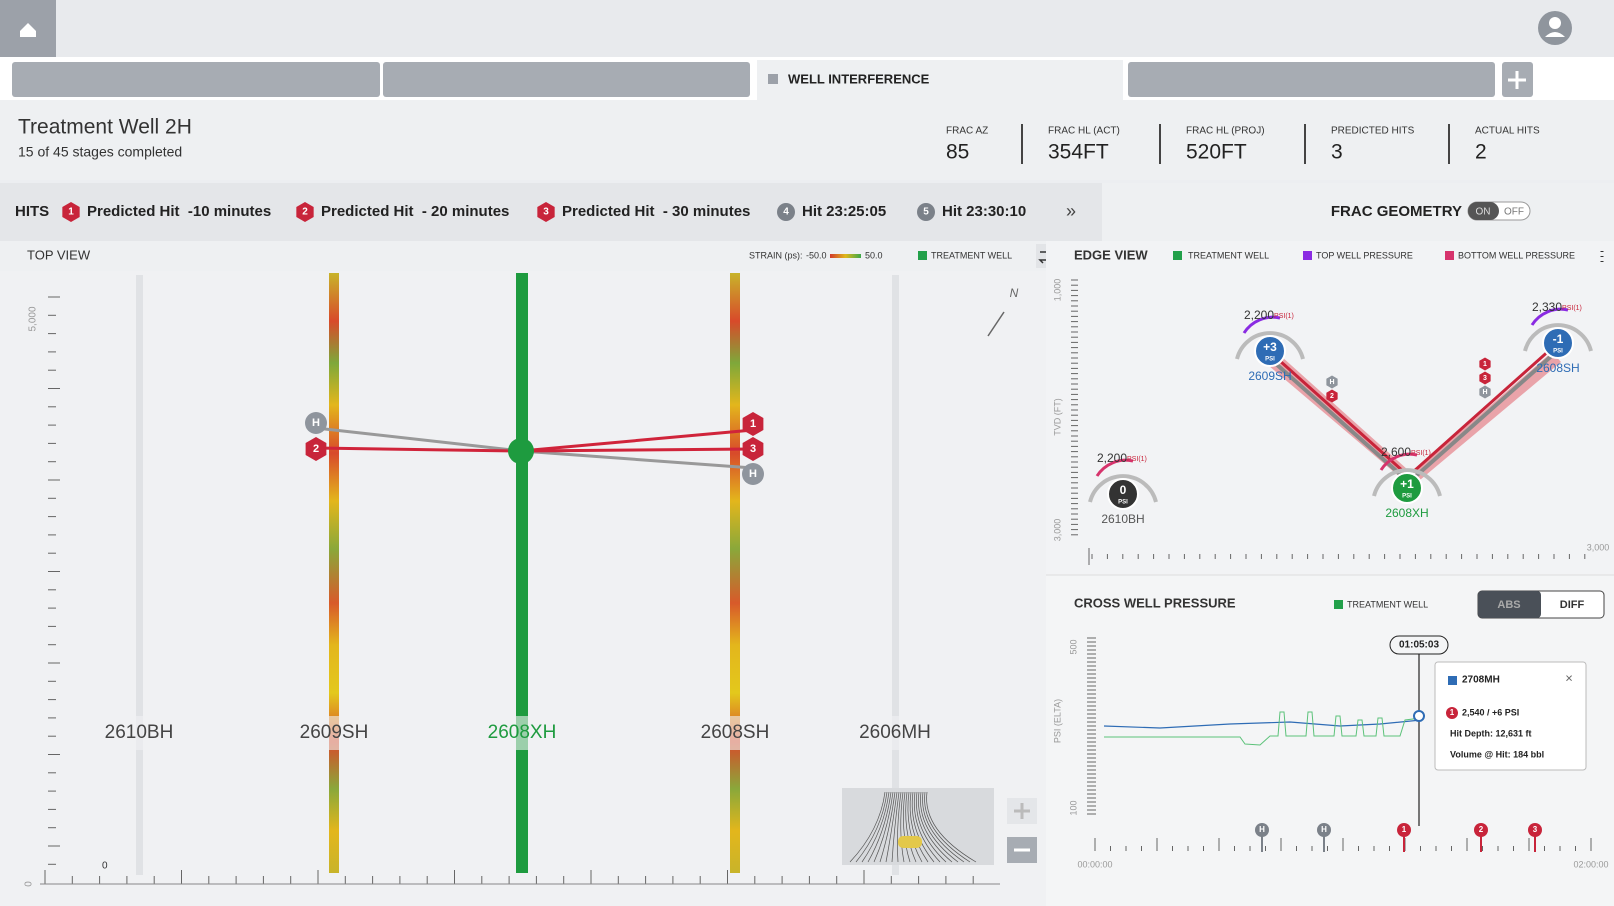 The height and width of the screenshot is (906, 1614). Describe the element at coordinates (1364, 255) in the screenshot. I see `legend-label: TOP WELL PRESSURE` at that location.